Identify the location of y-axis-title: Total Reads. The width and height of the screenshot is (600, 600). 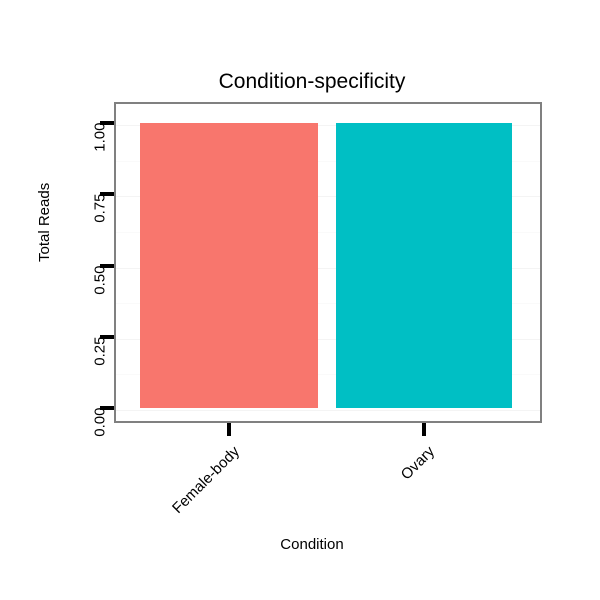
(44, 222).